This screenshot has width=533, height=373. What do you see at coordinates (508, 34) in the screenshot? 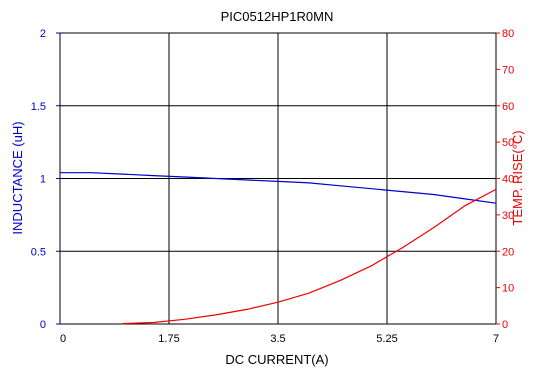
I see `y-right-tick-label: 80` at bounding box center [508, 34].